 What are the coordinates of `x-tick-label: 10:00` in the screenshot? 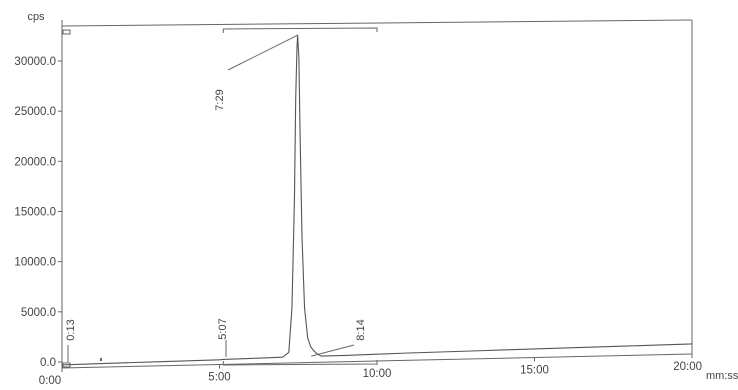 It's located at (377, 374).